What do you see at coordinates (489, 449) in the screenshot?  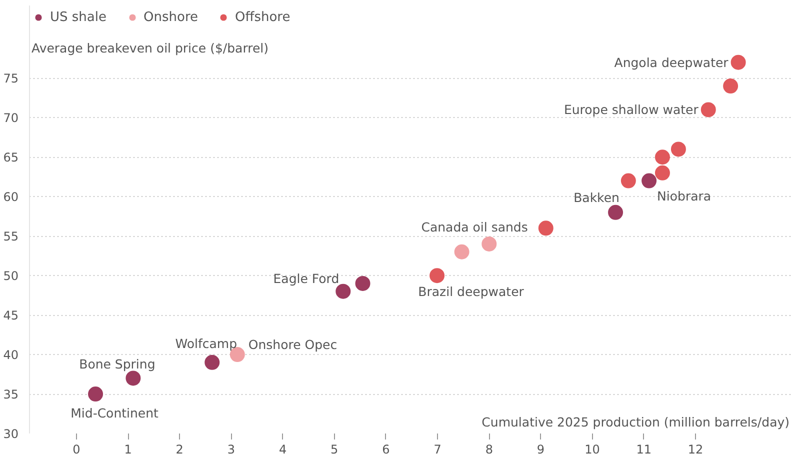 I see `x-tick-label: 8` at bounding box center [489, 449].